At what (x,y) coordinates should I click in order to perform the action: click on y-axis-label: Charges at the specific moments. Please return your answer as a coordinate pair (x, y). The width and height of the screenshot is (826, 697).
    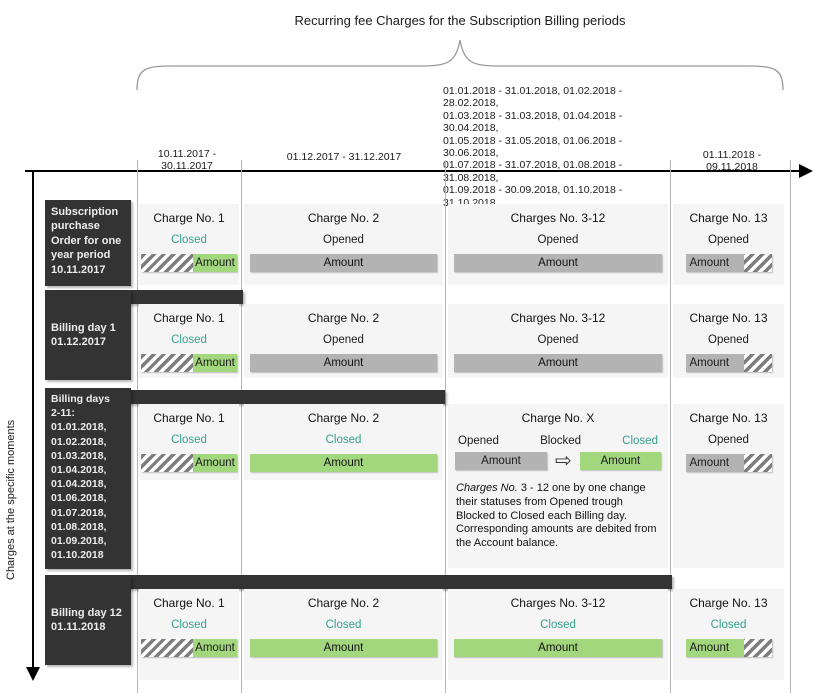
    Looking at the image, I should click on (11, 499).